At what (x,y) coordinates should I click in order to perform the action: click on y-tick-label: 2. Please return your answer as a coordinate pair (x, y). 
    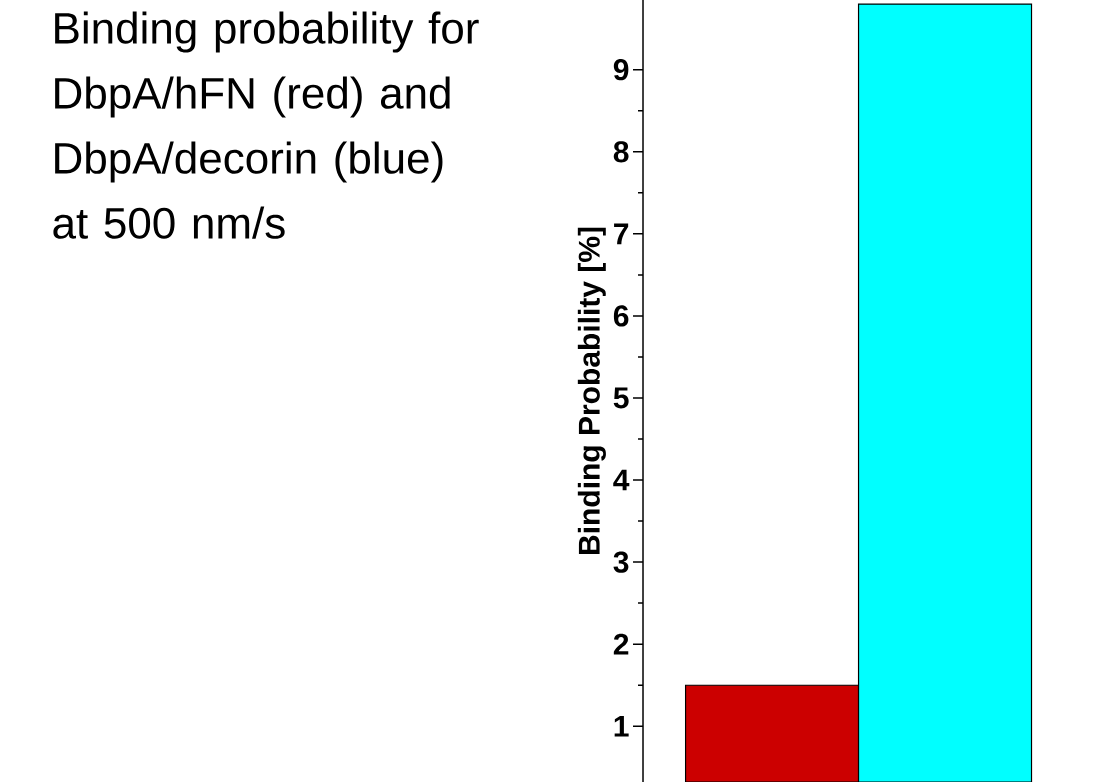
    Looking at the image, I should click on (621, 644).